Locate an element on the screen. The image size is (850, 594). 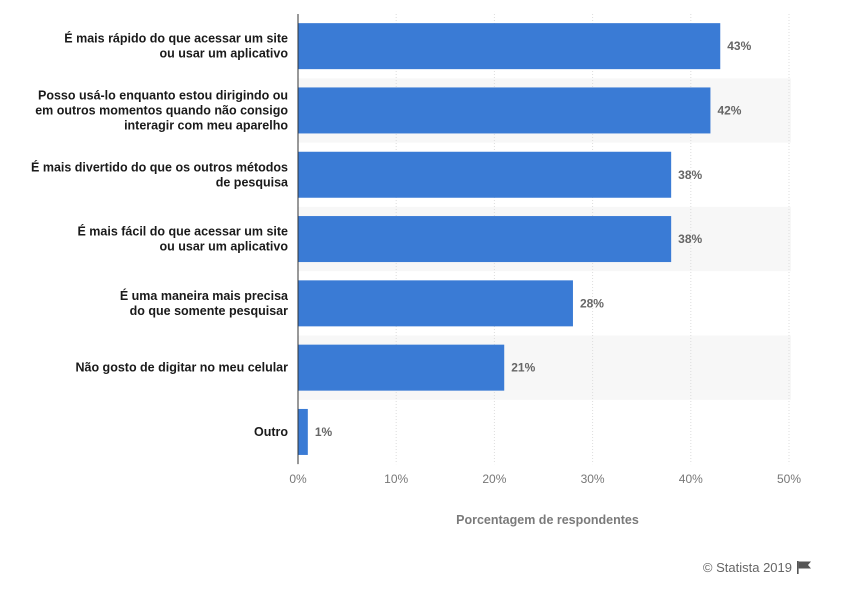
category-label: Outro is located at coordinates (271, 432).